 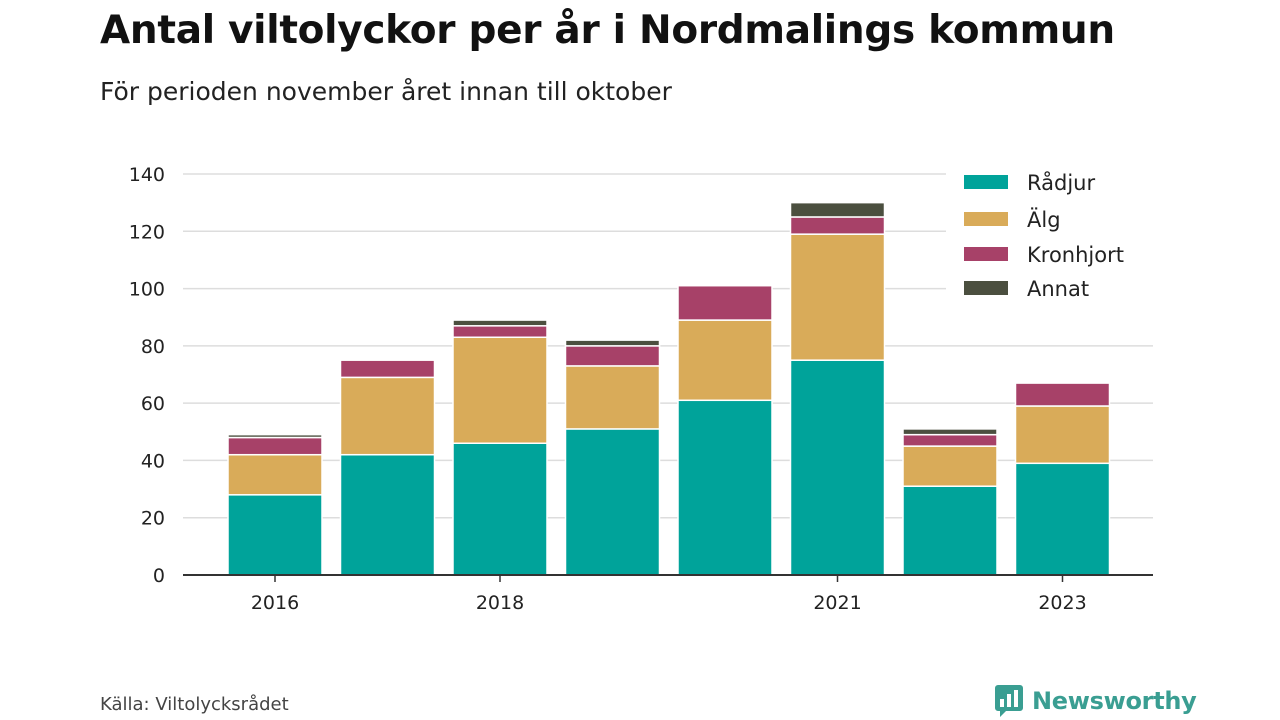 I want to click on y-tick-label: 100, so click(x=147, y=290).